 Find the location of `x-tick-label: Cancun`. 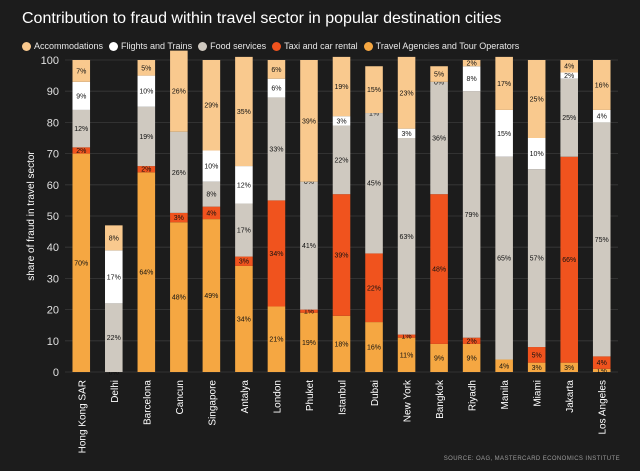

x-tick-label: Cancun is located at coordinates (180, 397).